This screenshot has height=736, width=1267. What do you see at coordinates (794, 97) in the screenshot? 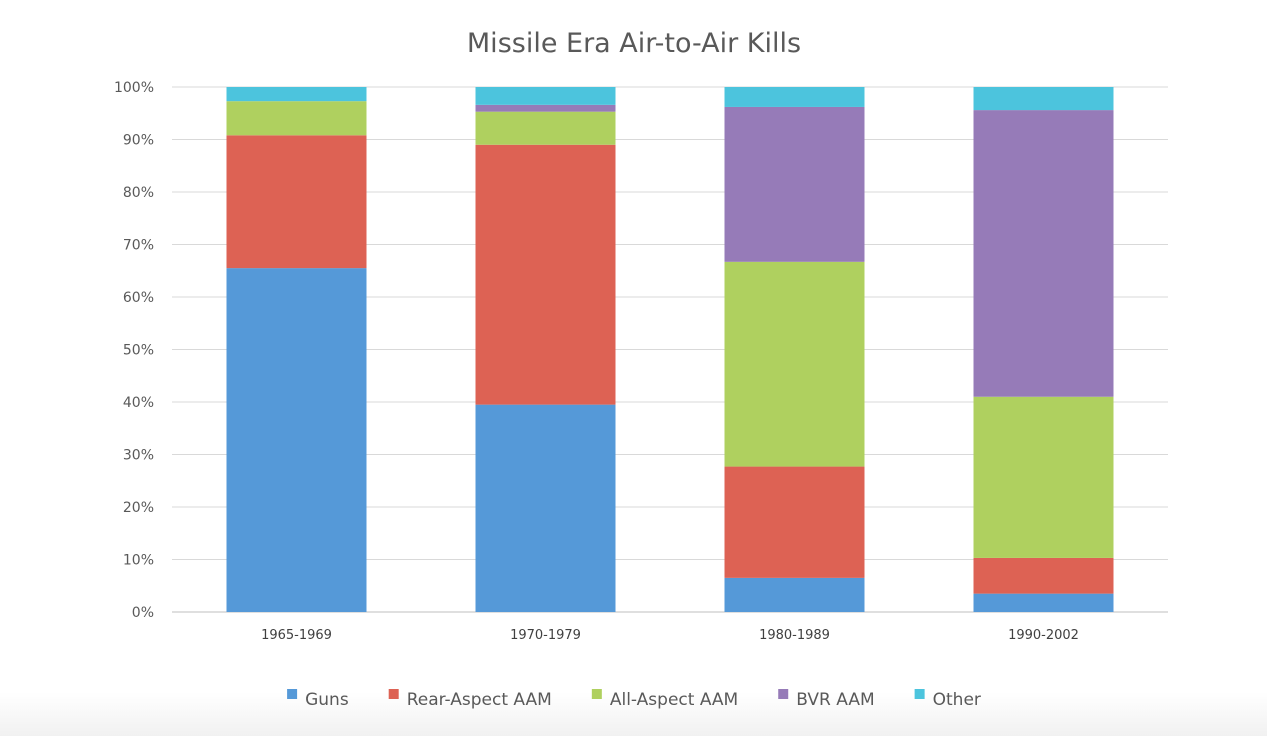
I see `bar-segment-other-1980-1989` at bounding box center [794, 97].